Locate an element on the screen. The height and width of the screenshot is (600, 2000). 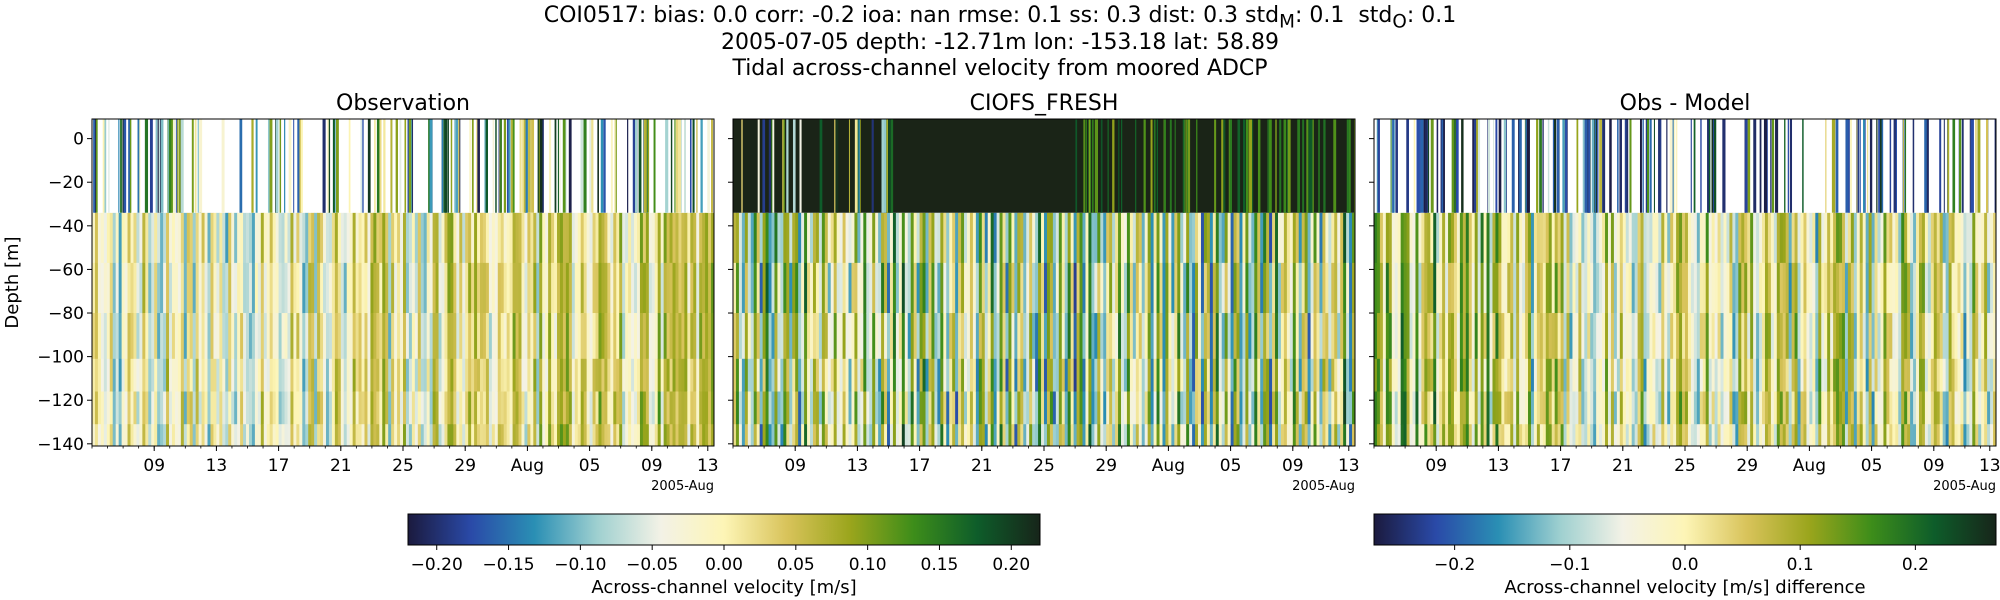
colorbar-tick-label: 0.0 is located at coordinates (1684, 565).